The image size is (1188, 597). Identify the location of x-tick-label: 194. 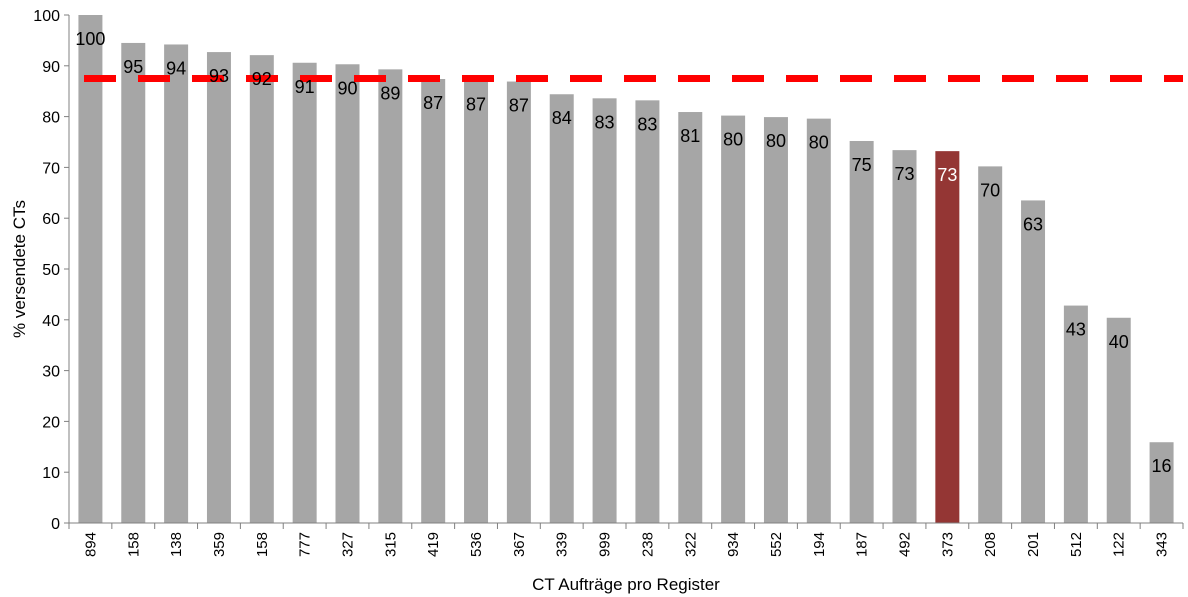
(819, 544).